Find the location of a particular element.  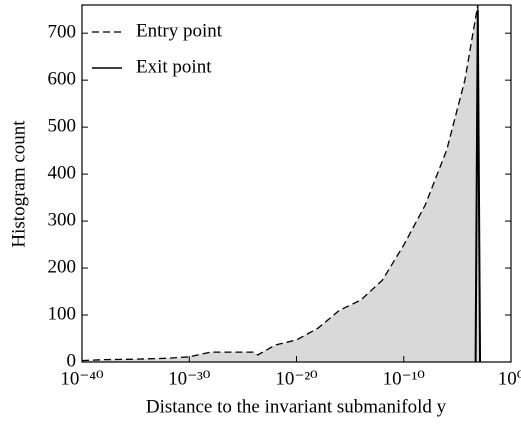

line is located at coordinates (478, 186).